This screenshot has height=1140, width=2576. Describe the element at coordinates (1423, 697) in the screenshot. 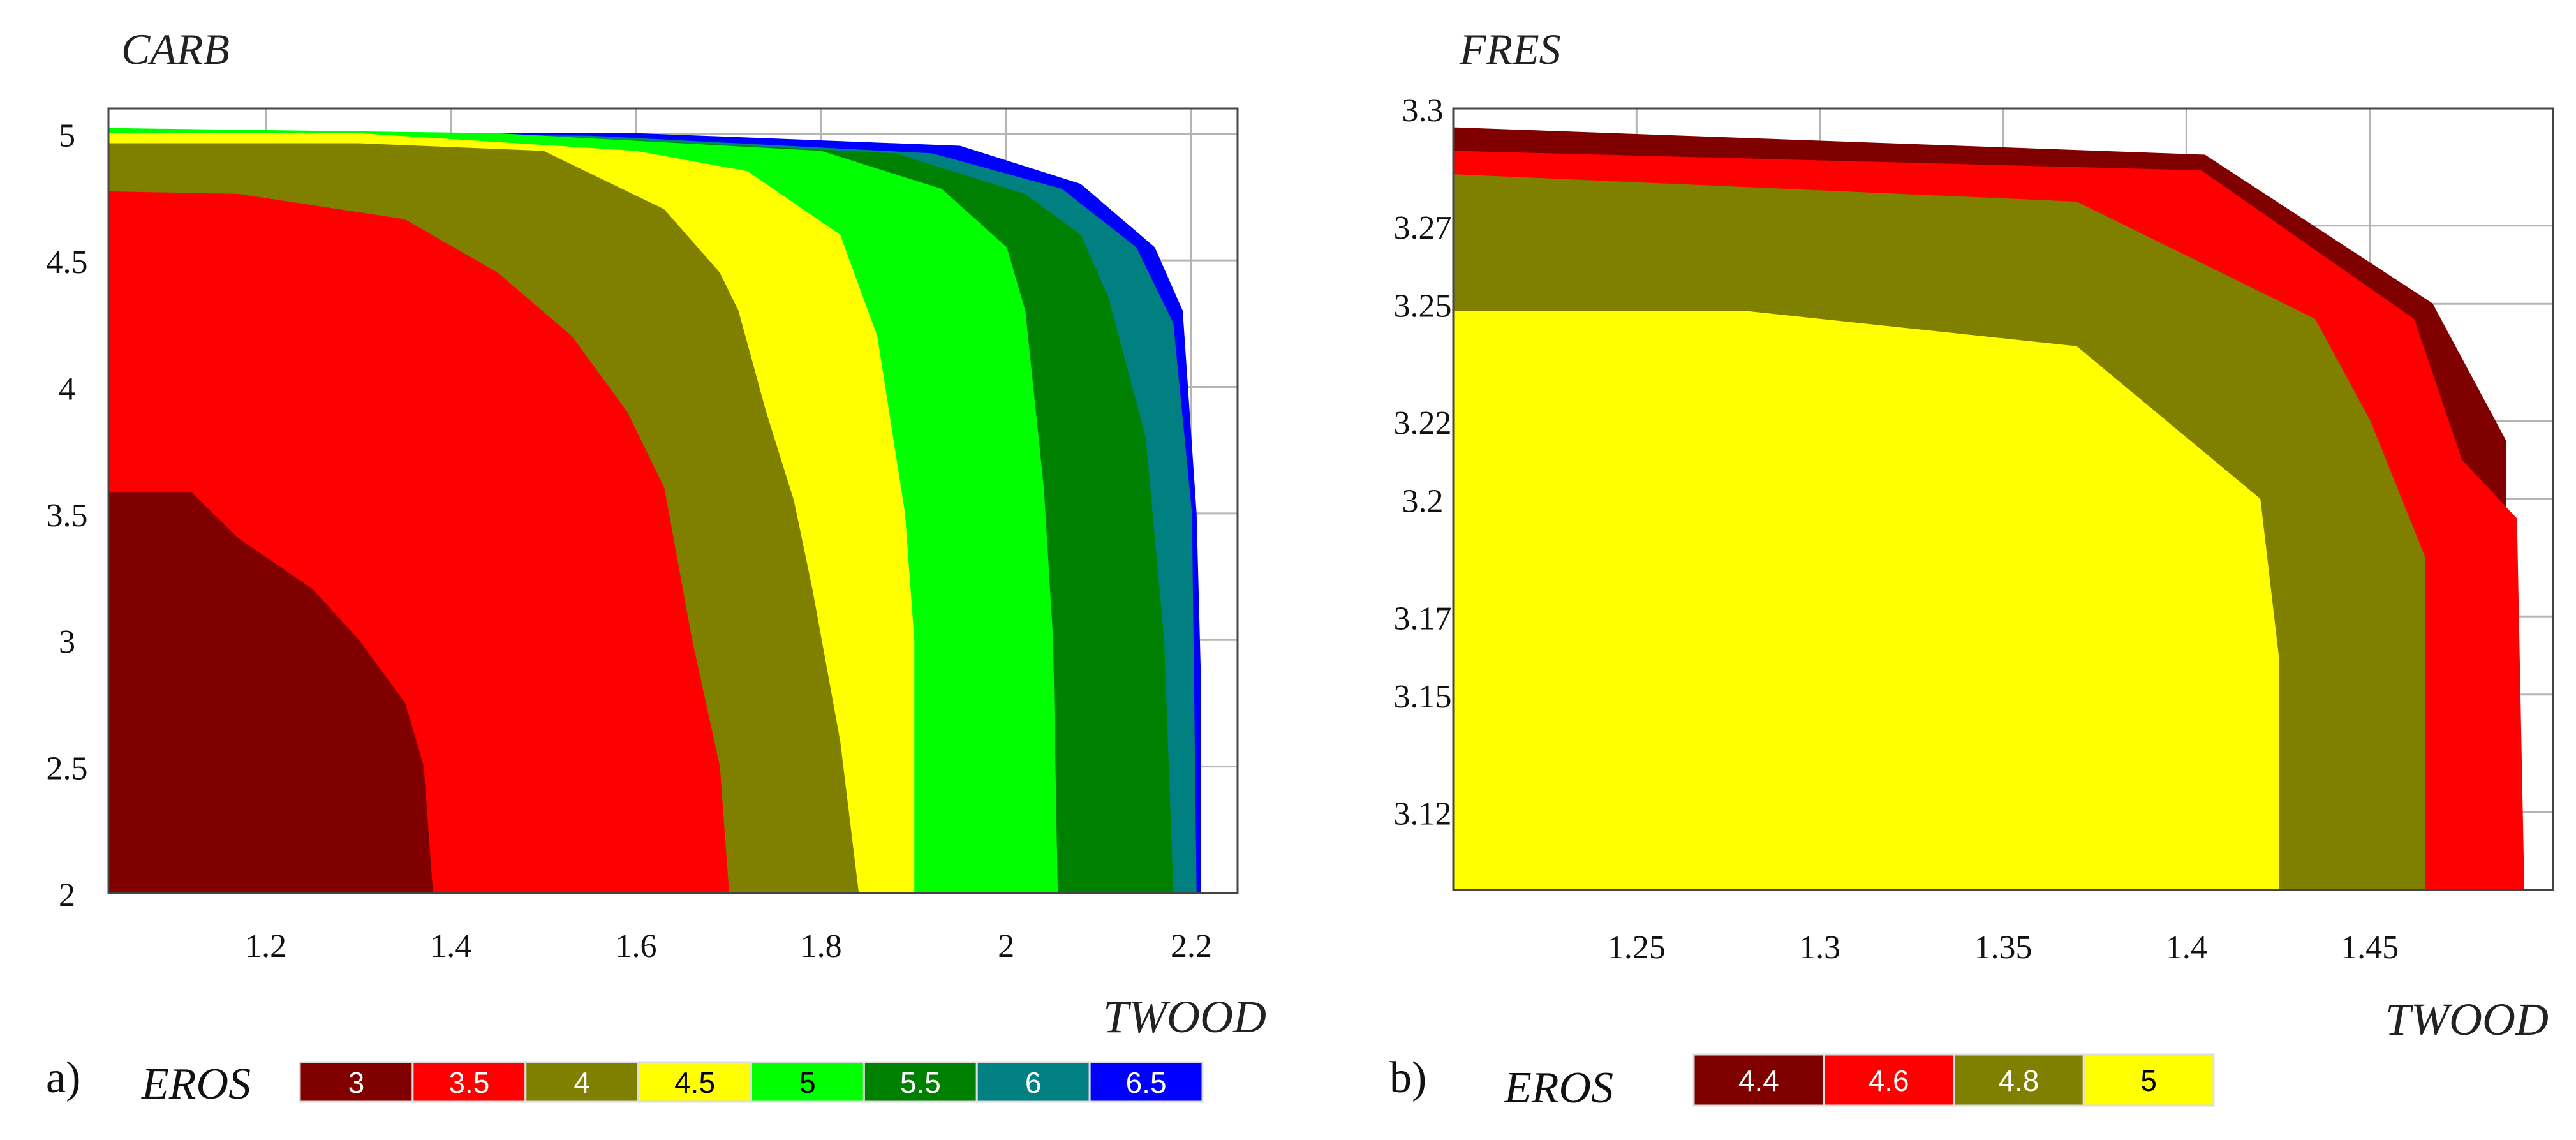

I see `panel-b-y-tick-label: 3.15` at that location.